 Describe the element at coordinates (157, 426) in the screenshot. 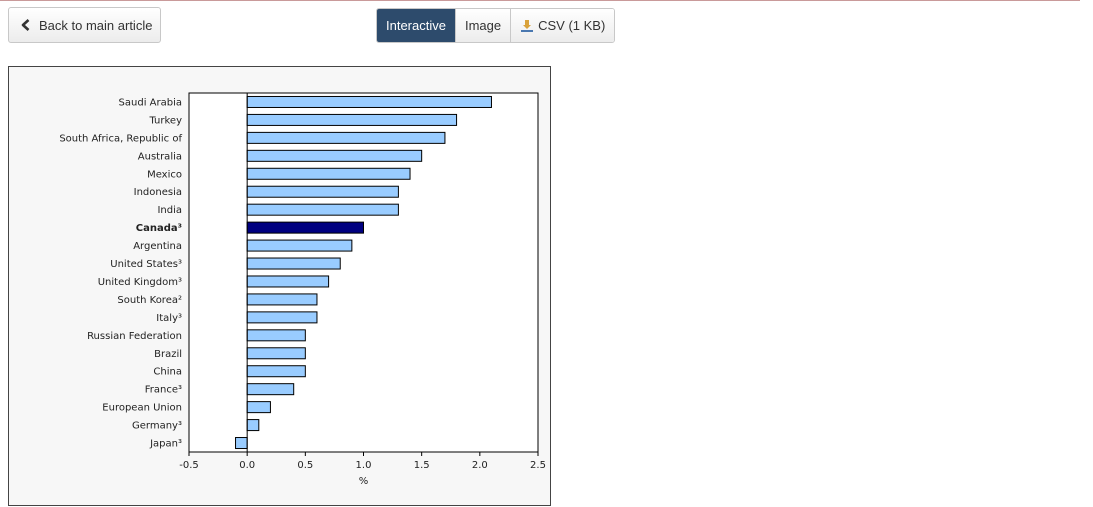

I see `category-label: Germany³` at that location.